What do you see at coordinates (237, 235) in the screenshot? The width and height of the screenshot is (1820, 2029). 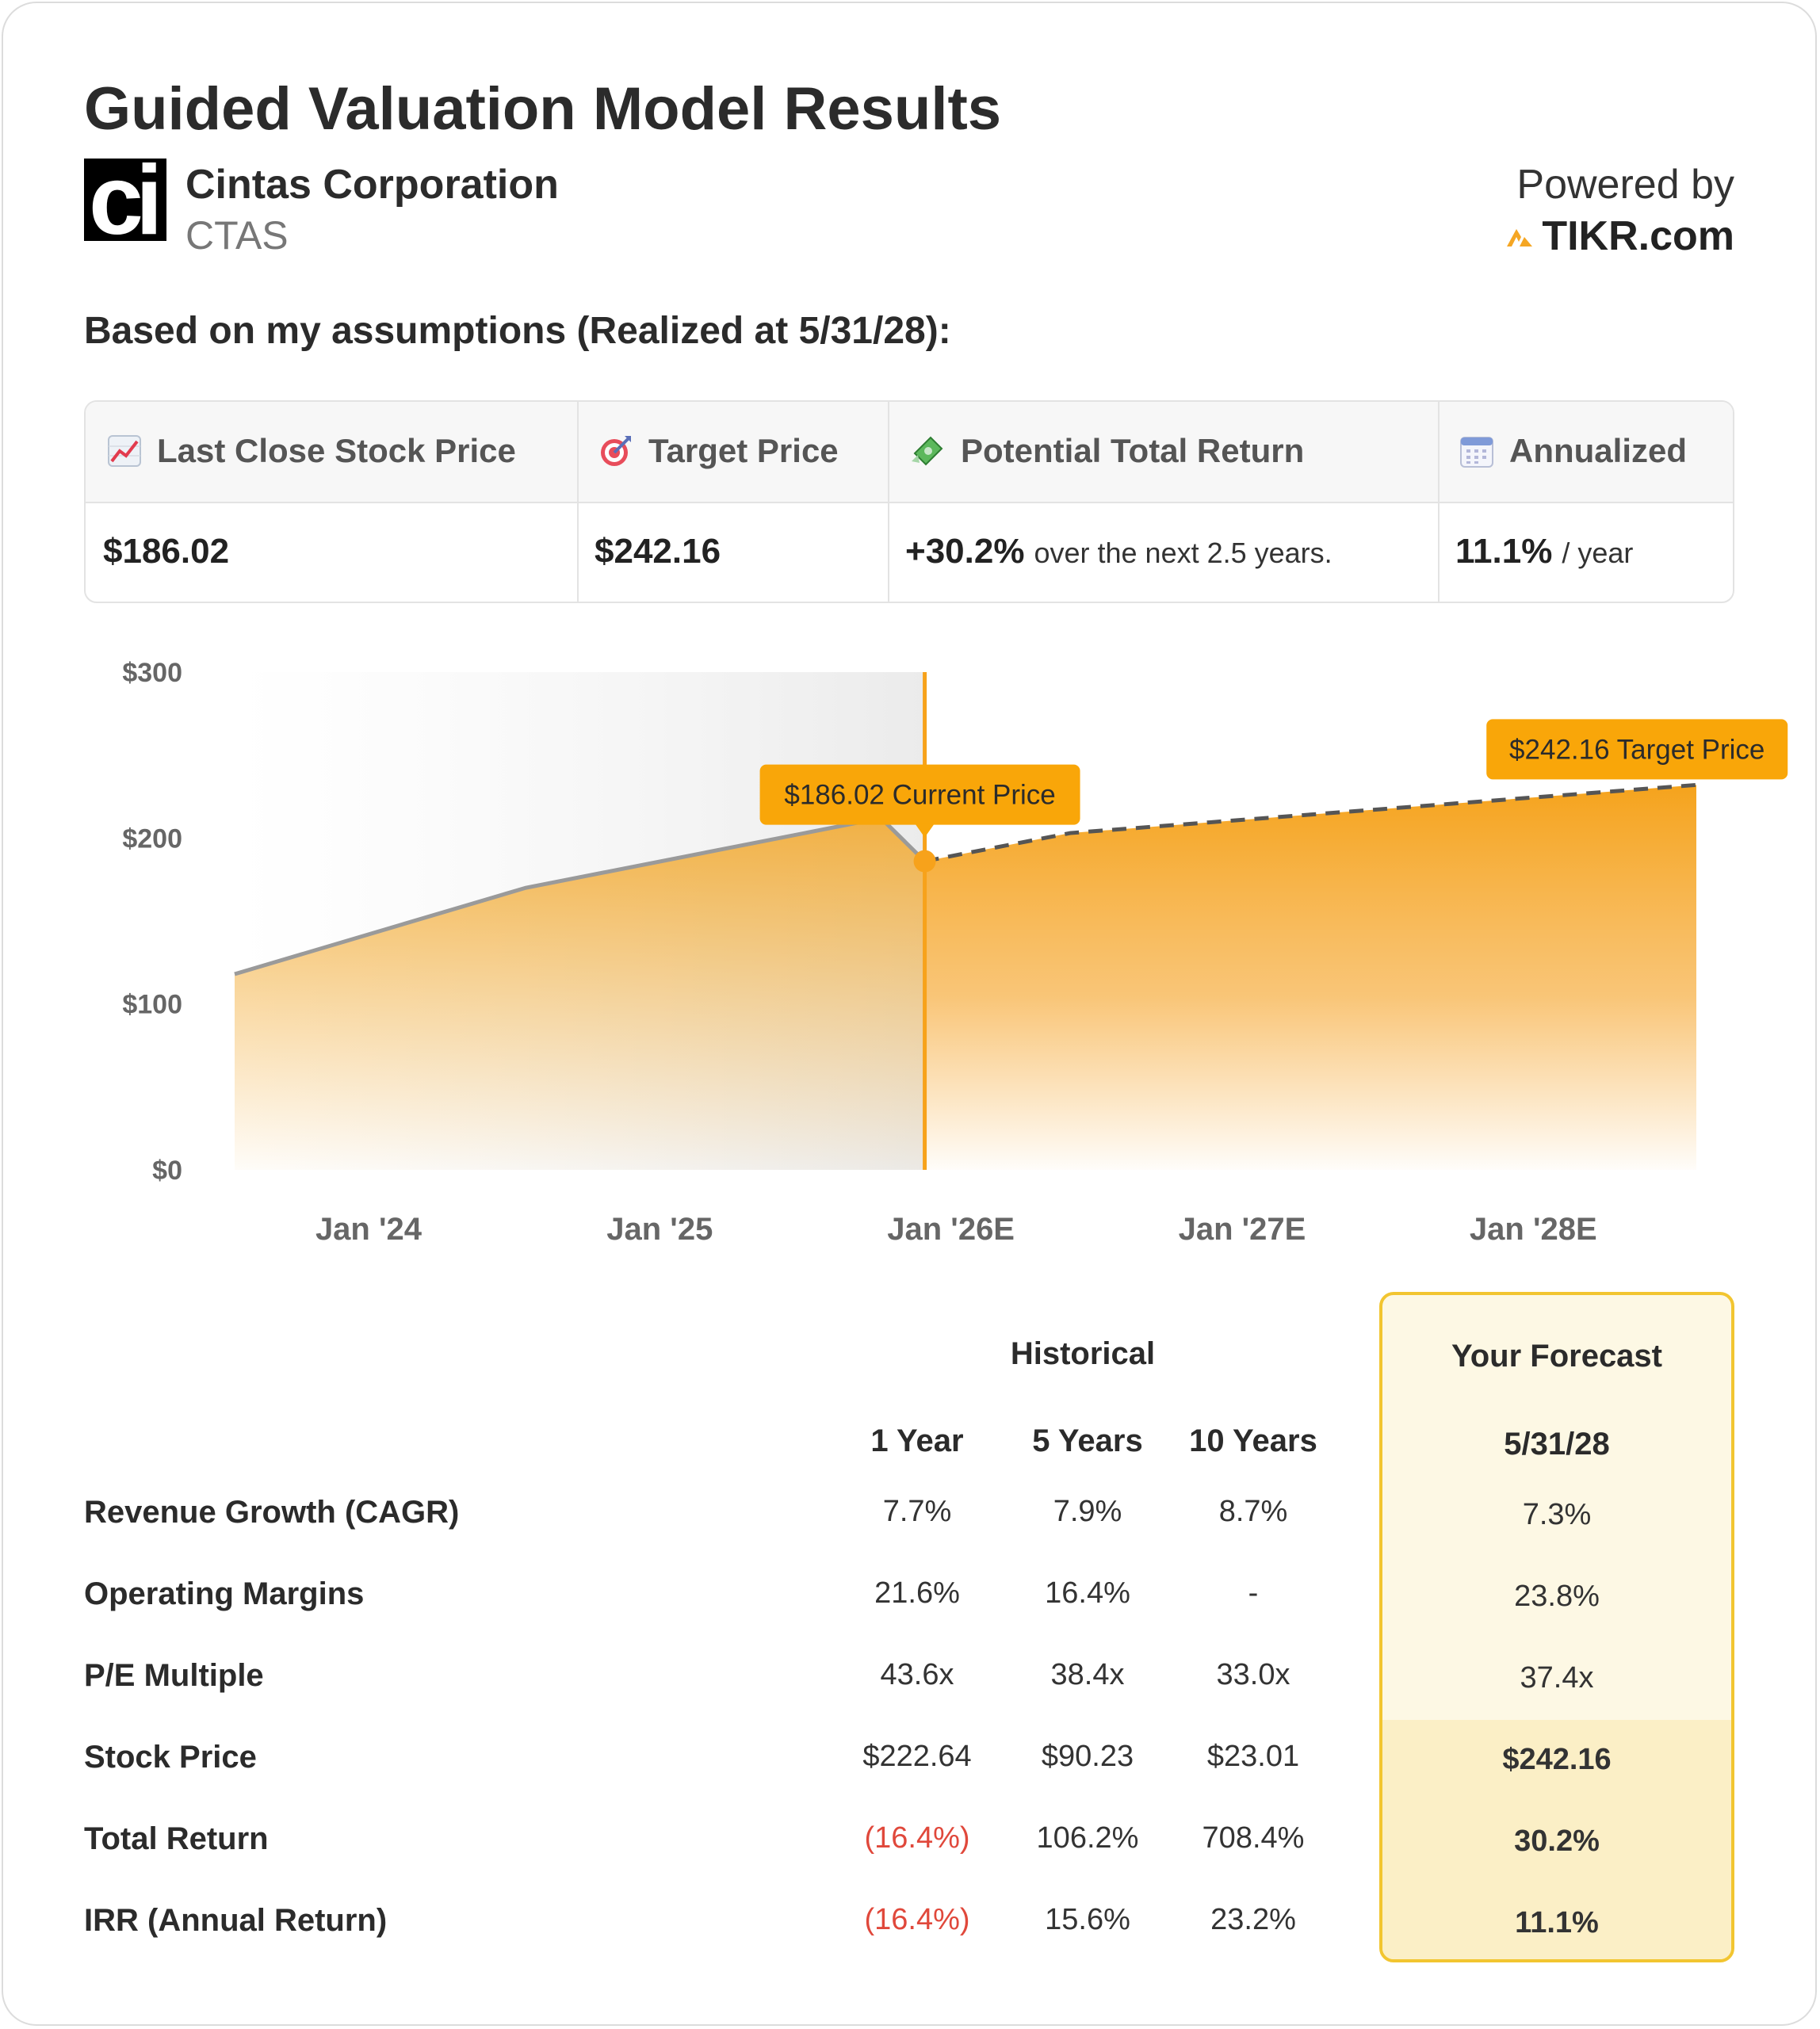 I see `company-ticker: CTAS` at bounding box center [237, 235].